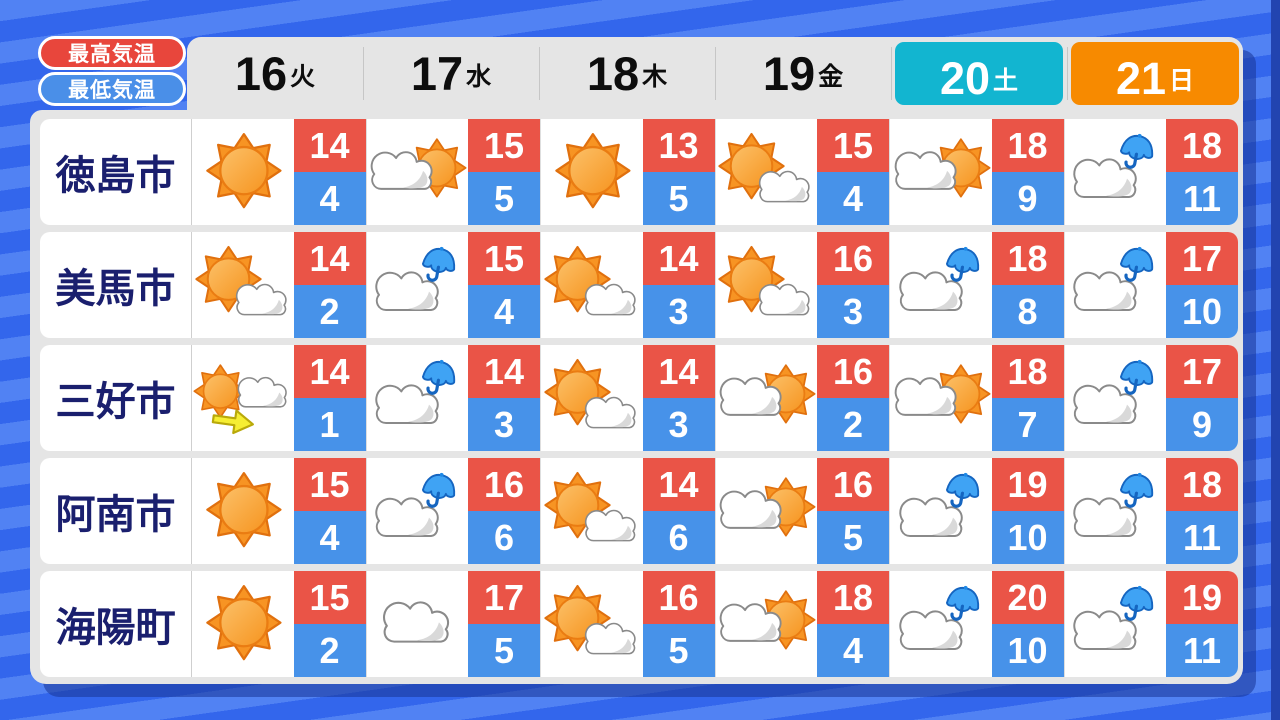 The height and width of the screenshot is (720, 1280). I want to click on header-day-of-week: 金, so click(831, 77).